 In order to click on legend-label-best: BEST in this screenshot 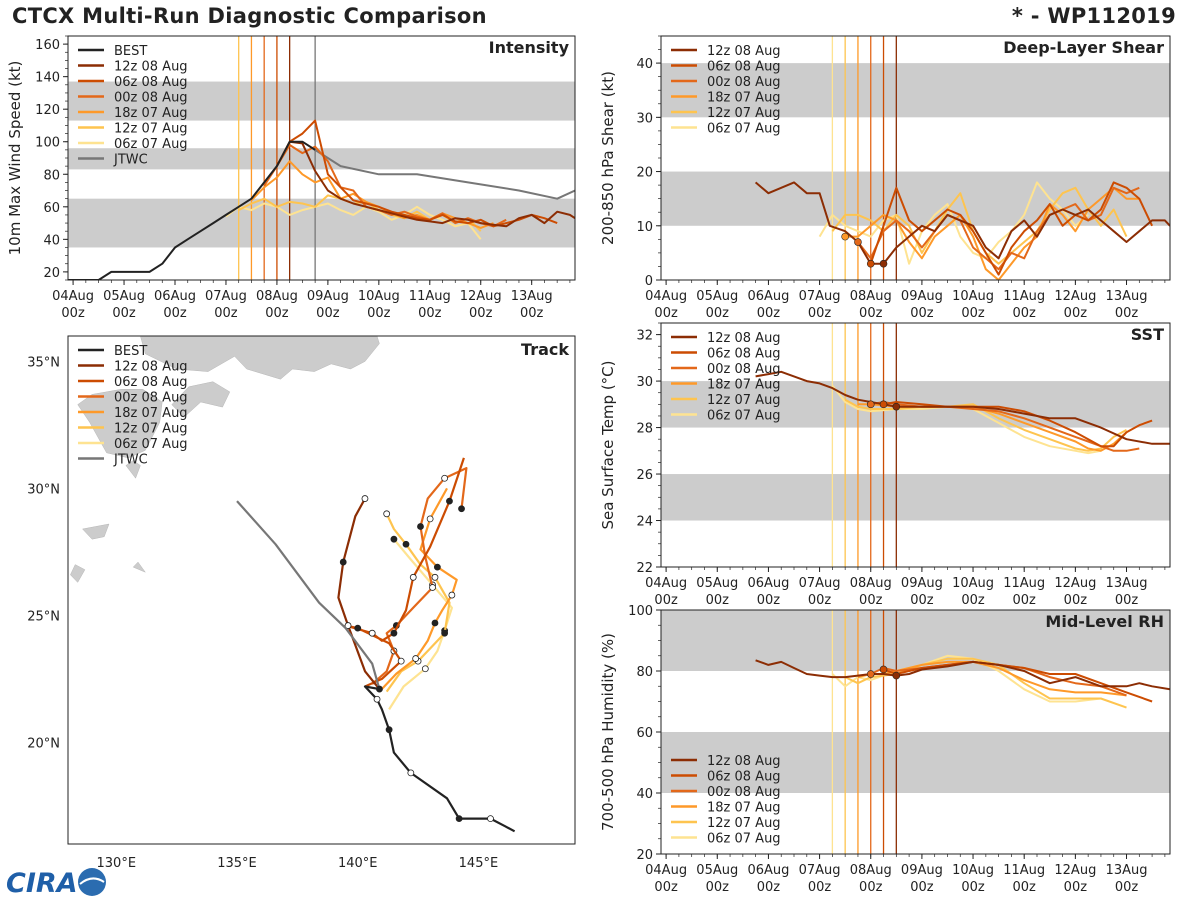, I will do `click(130, 51)`.